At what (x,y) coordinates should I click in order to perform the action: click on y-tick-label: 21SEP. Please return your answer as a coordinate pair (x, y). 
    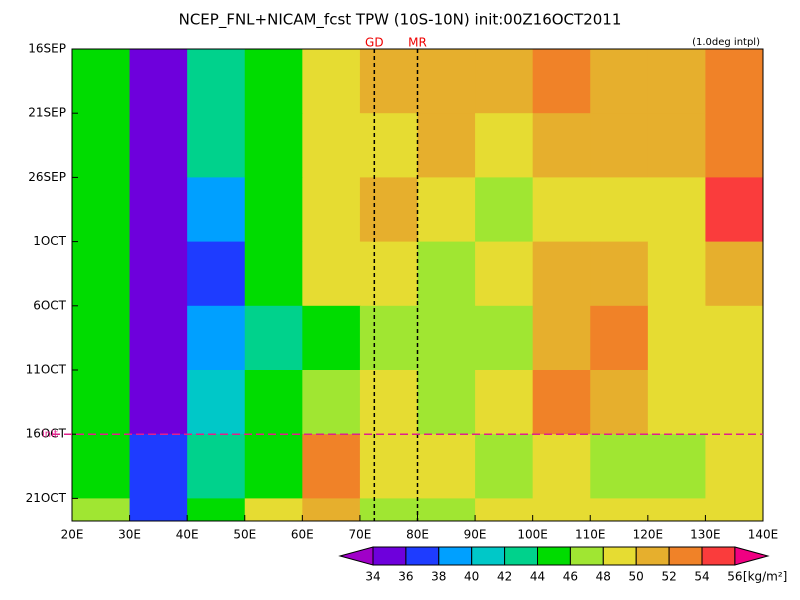
    Looking at the image, I should click on (47, 113).